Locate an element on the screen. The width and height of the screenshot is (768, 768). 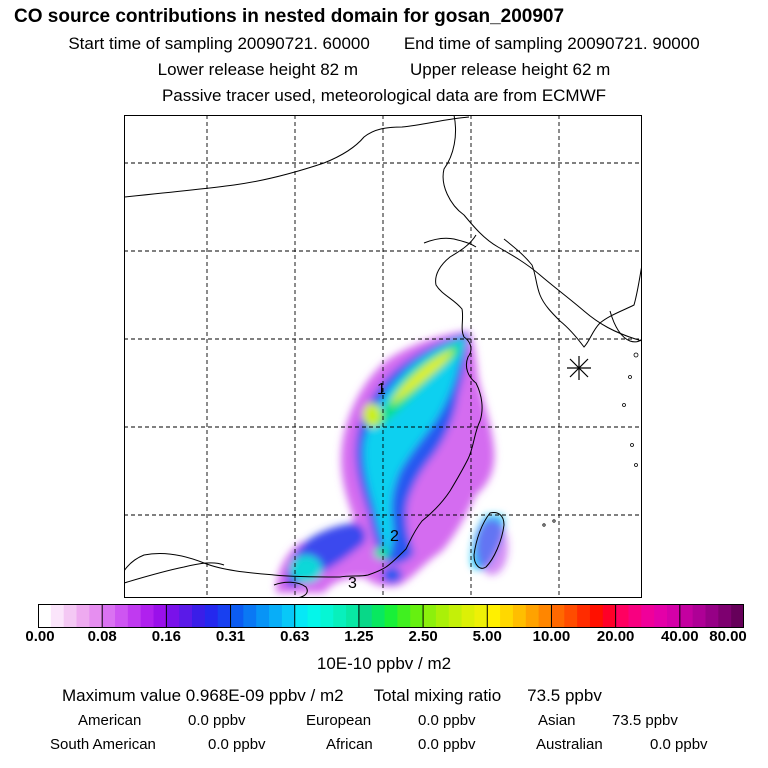
map-label-1: 1 is located at coordinates (381, 389).